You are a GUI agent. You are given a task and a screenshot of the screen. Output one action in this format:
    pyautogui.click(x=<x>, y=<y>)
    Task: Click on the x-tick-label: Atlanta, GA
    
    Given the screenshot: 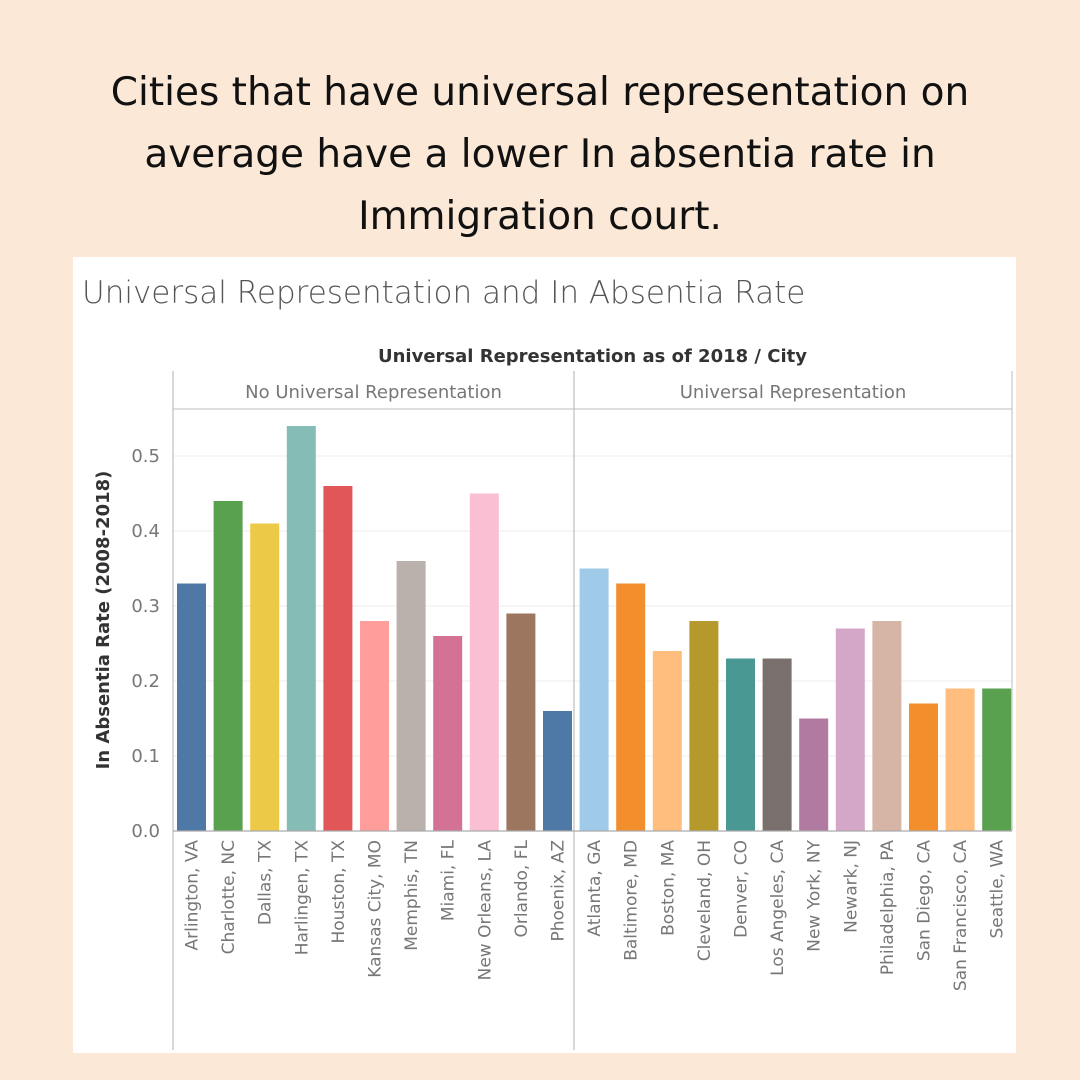 What is the action you would take?
    pyautogui.click(x=595, y=888)
    